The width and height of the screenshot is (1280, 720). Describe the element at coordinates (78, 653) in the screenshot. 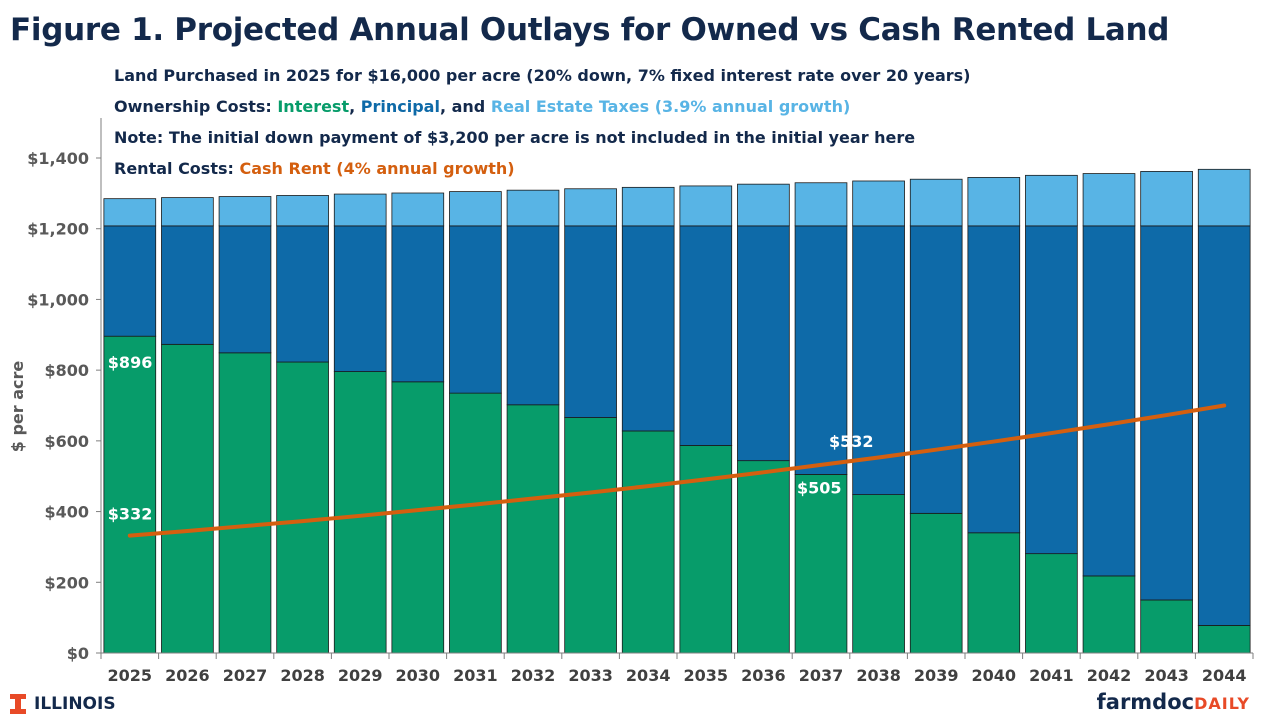

I see `y-tick-label: $0` at that location.